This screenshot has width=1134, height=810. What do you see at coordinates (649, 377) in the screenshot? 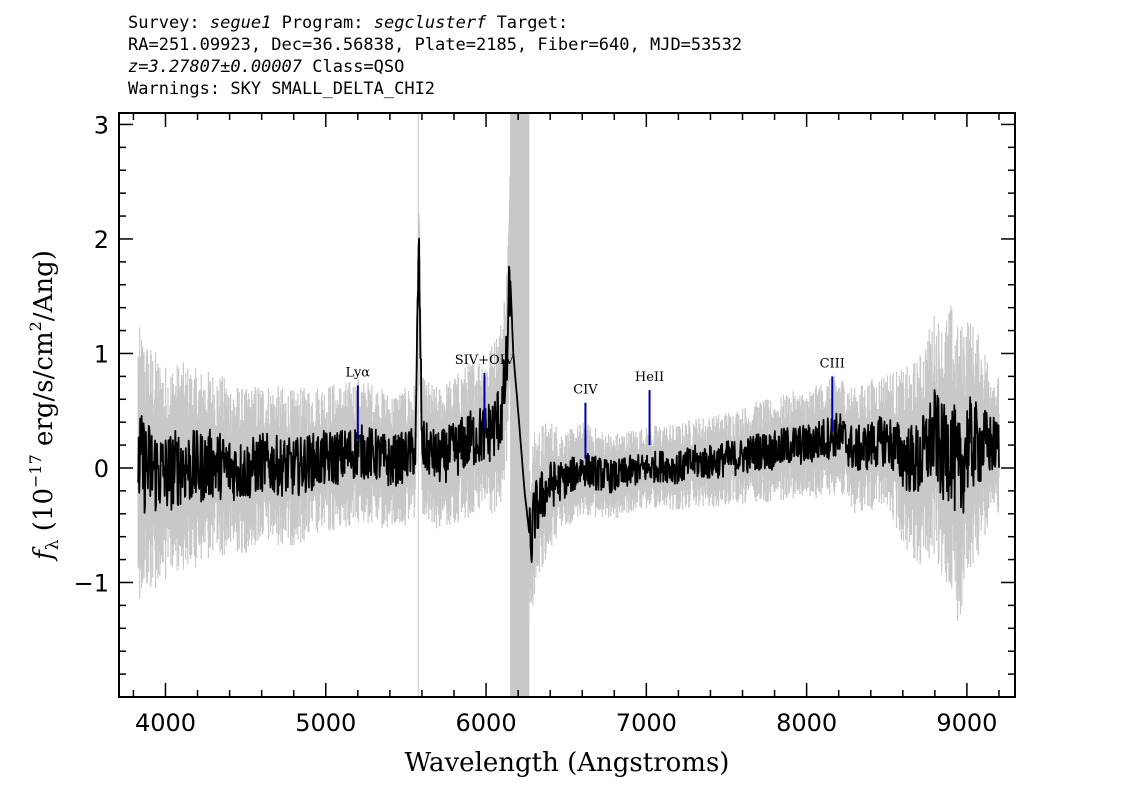
I see `line-label-heii: HeII` at bounding box center [649, 377].